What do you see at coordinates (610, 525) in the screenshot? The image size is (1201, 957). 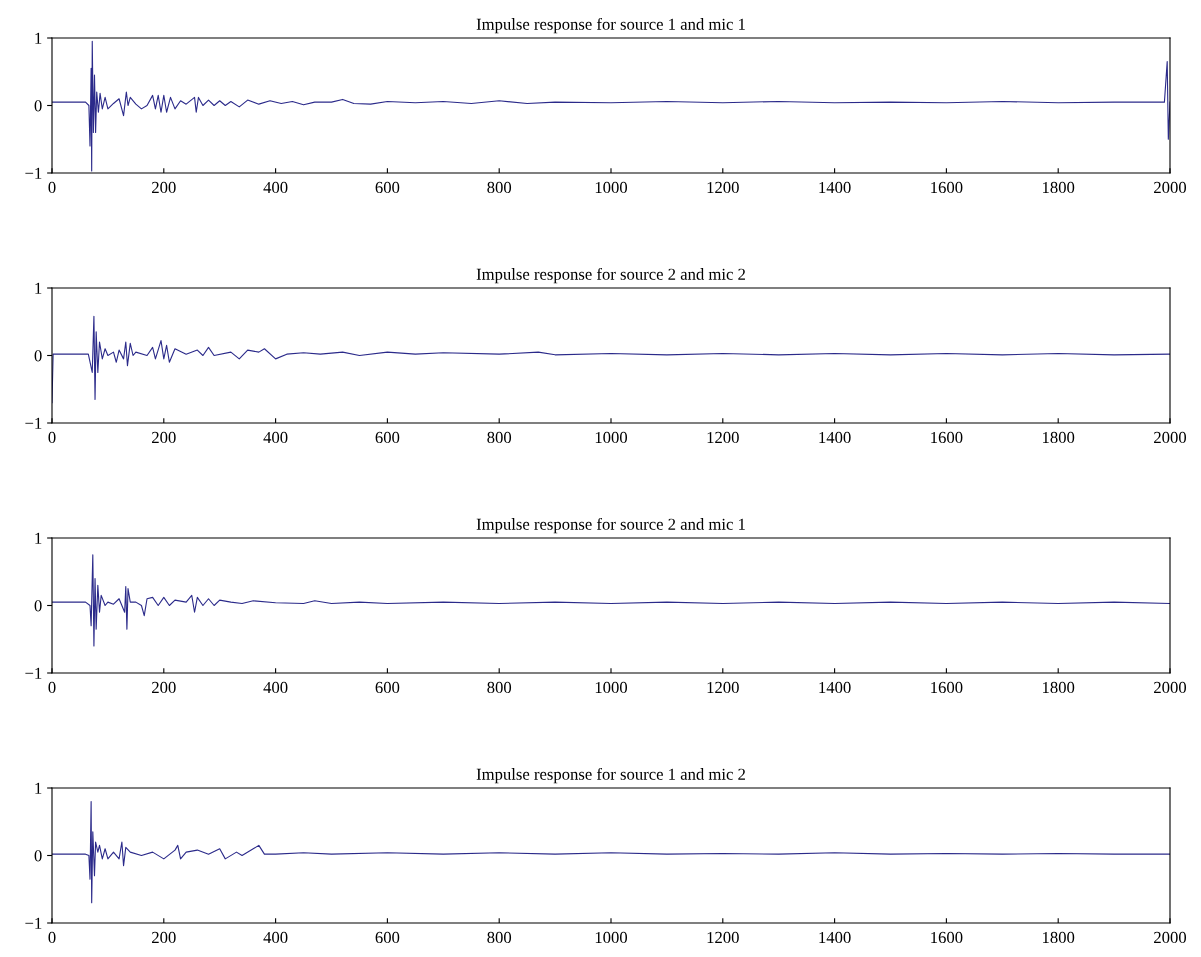 I see `chart-title: Impulse response for source 2 and mic 1` at bounding box center [610, 525].